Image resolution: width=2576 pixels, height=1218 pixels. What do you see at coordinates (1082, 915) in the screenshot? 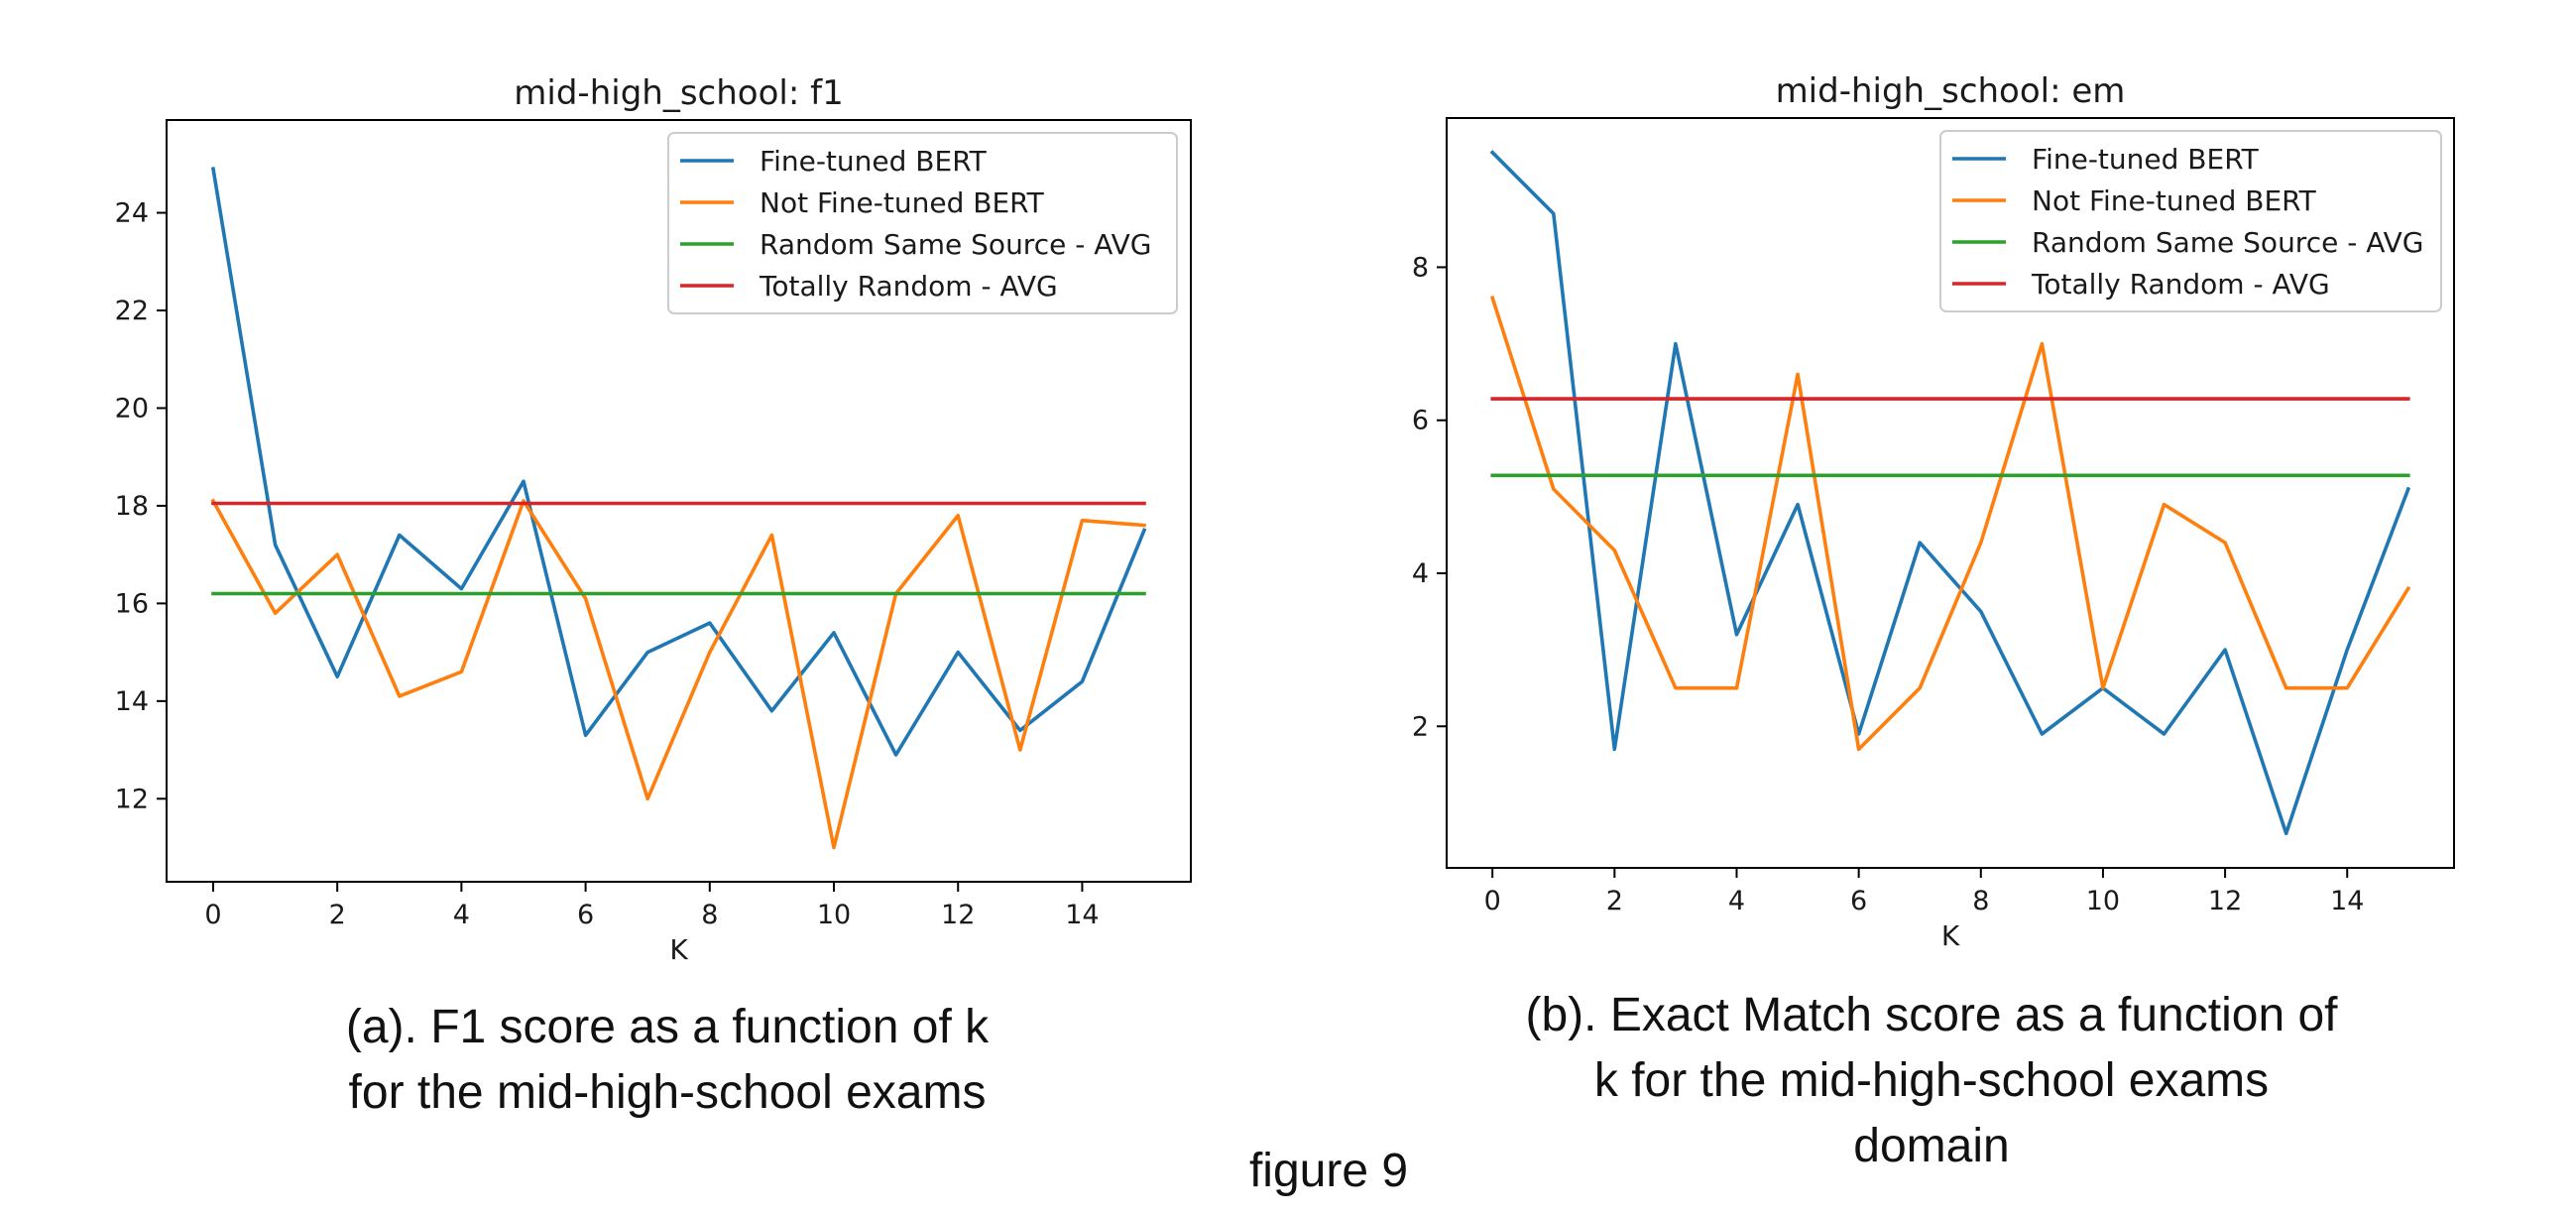
I see `chart-0-x-tick-label-14: 14` at bounding box center [1082, 915].